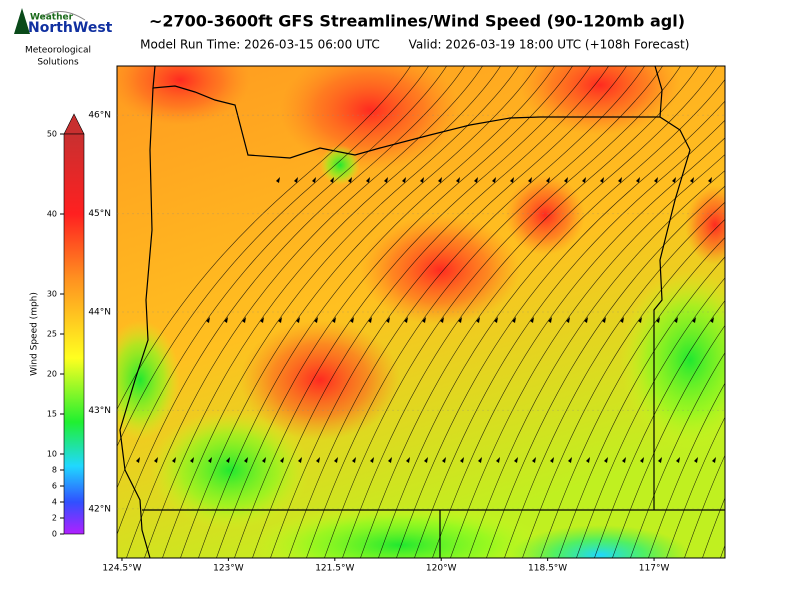  I want to click on border-north, so click(407, 112).